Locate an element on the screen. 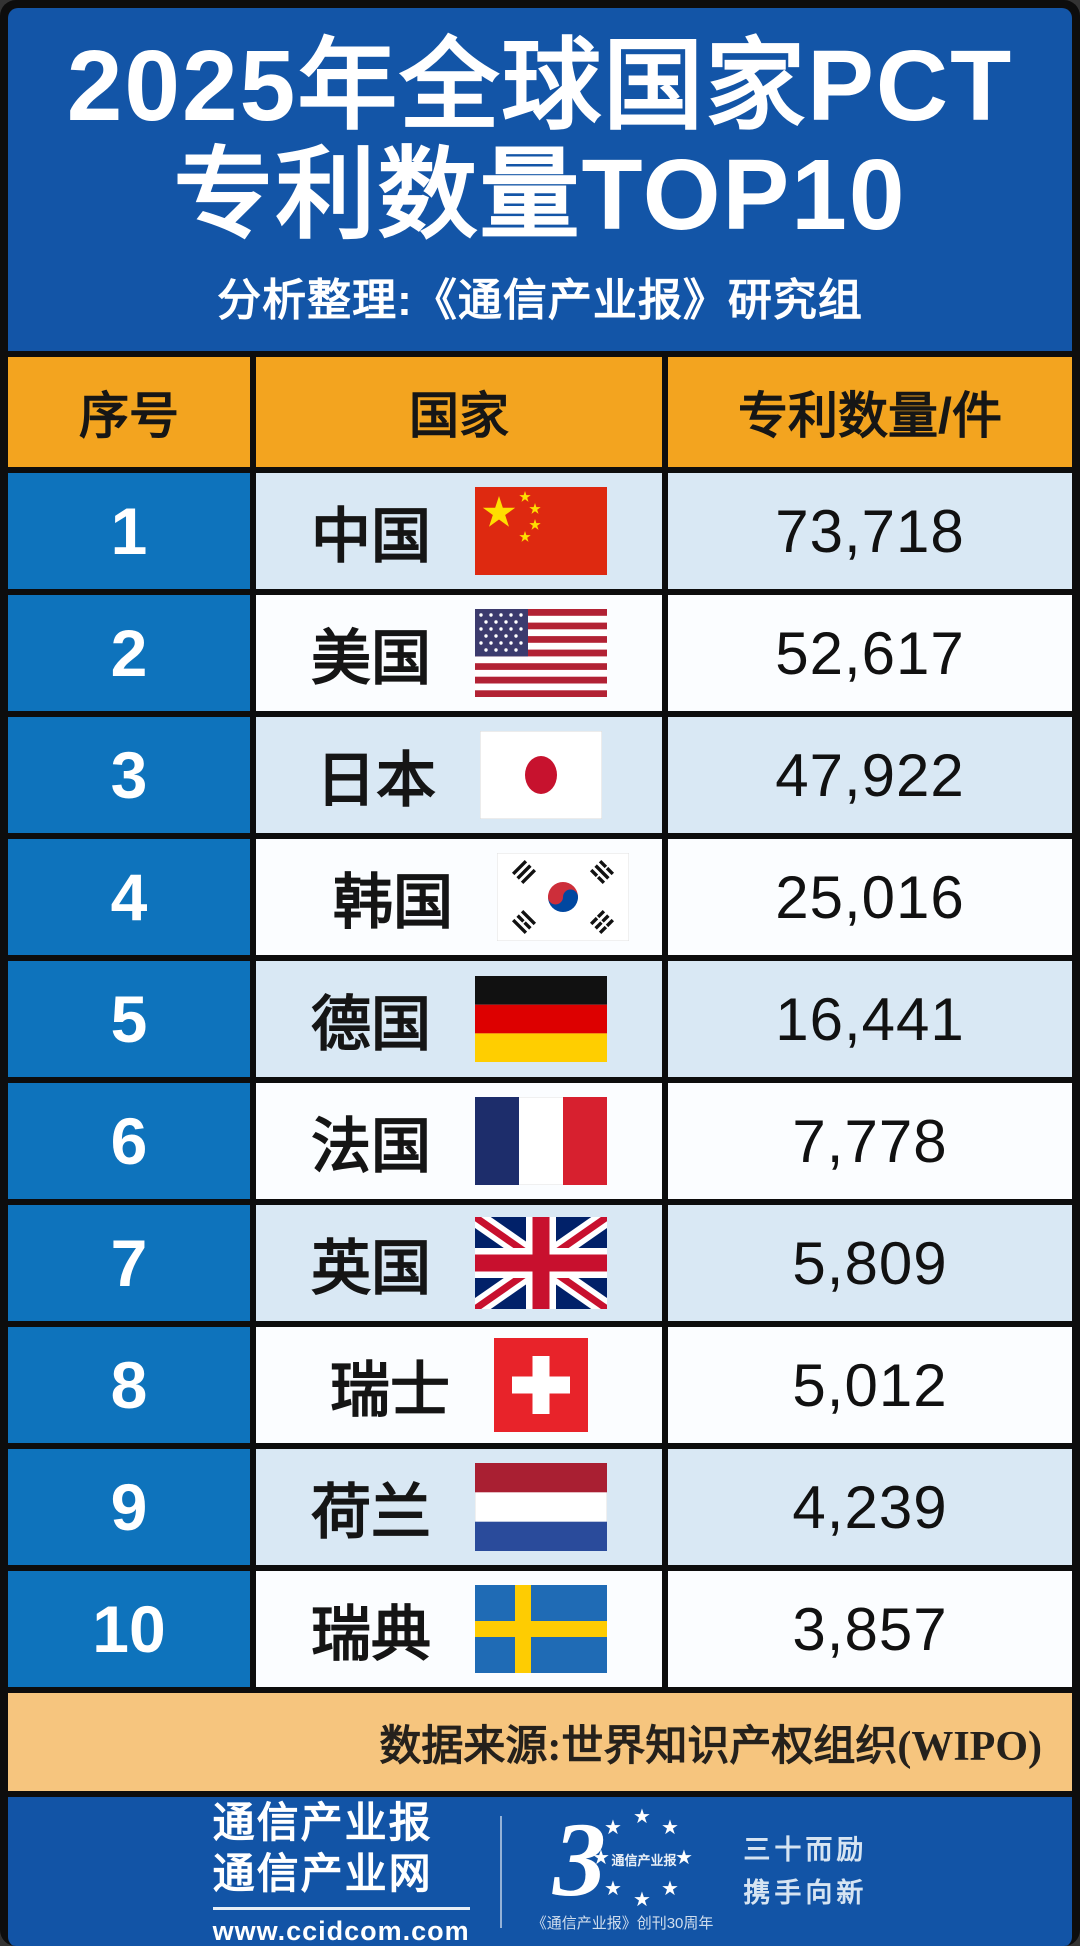 The width and height of the screenshot is (1080, 1946). country-name: 日本 is located at coordinates (376, 780).